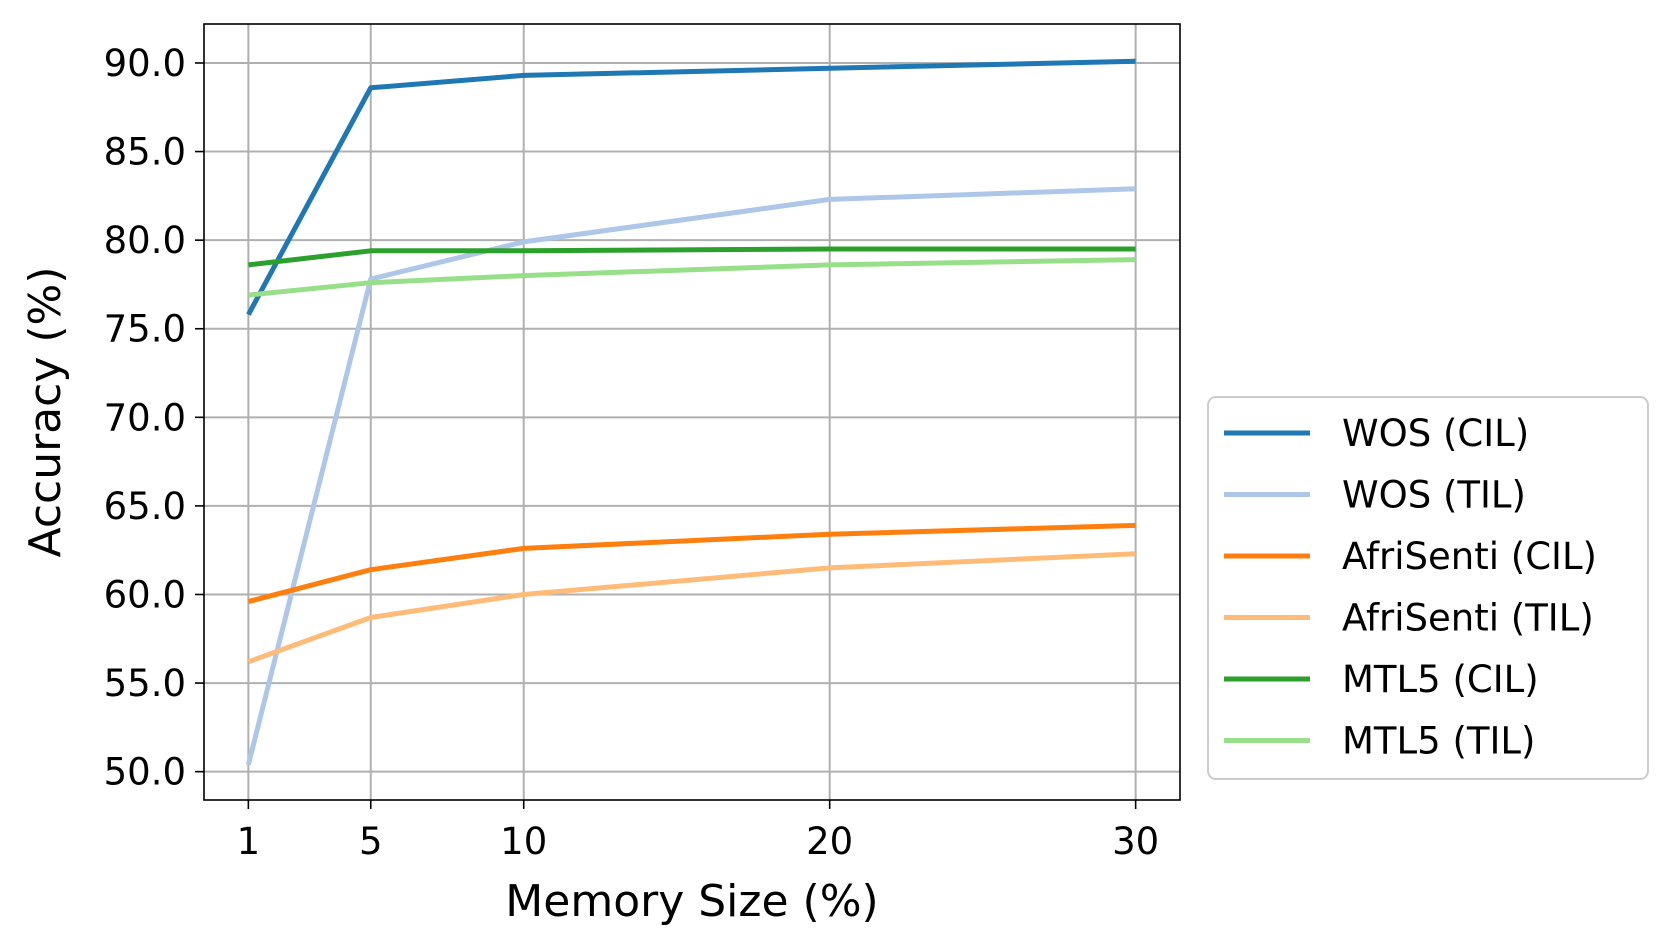 The width and height of the screenshot is (1661, 946). I want to click on y-tick-label: 50.0, so click(145, 772).